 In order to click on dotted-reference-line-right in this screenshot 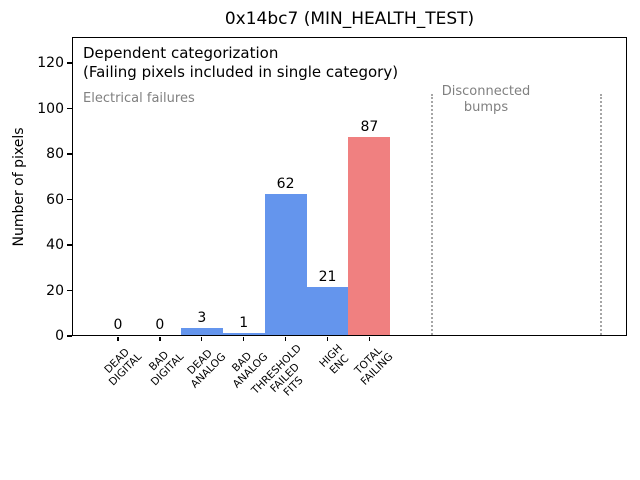, I will do `click(601, 214)`.